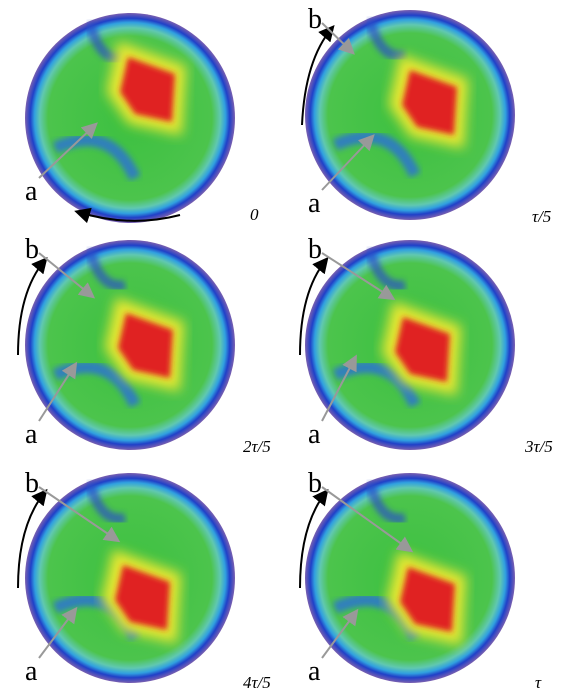 This screenshot has width=586, height=697. I want to click on time-label: 4τ/5, so click(257, 682).